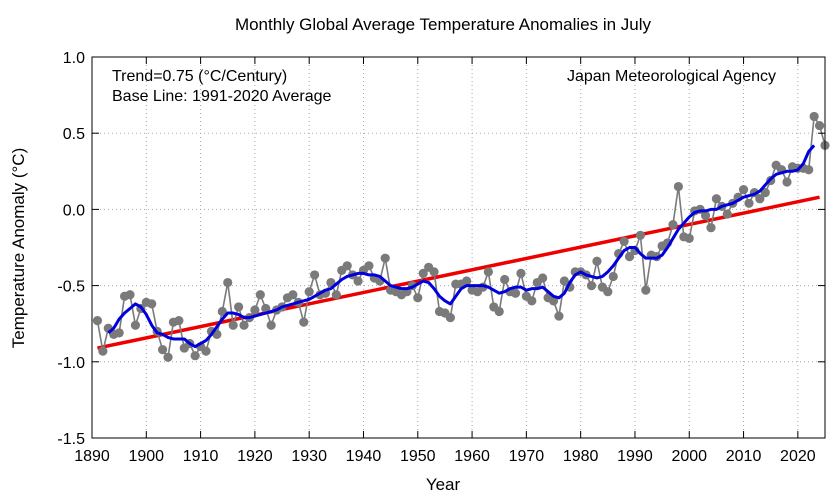 The width and height of the screenshot is (833, 498). Describe the element at coordinates (71, 439) in the screenshot. I see `y-tick-label: -1.5` at that location.